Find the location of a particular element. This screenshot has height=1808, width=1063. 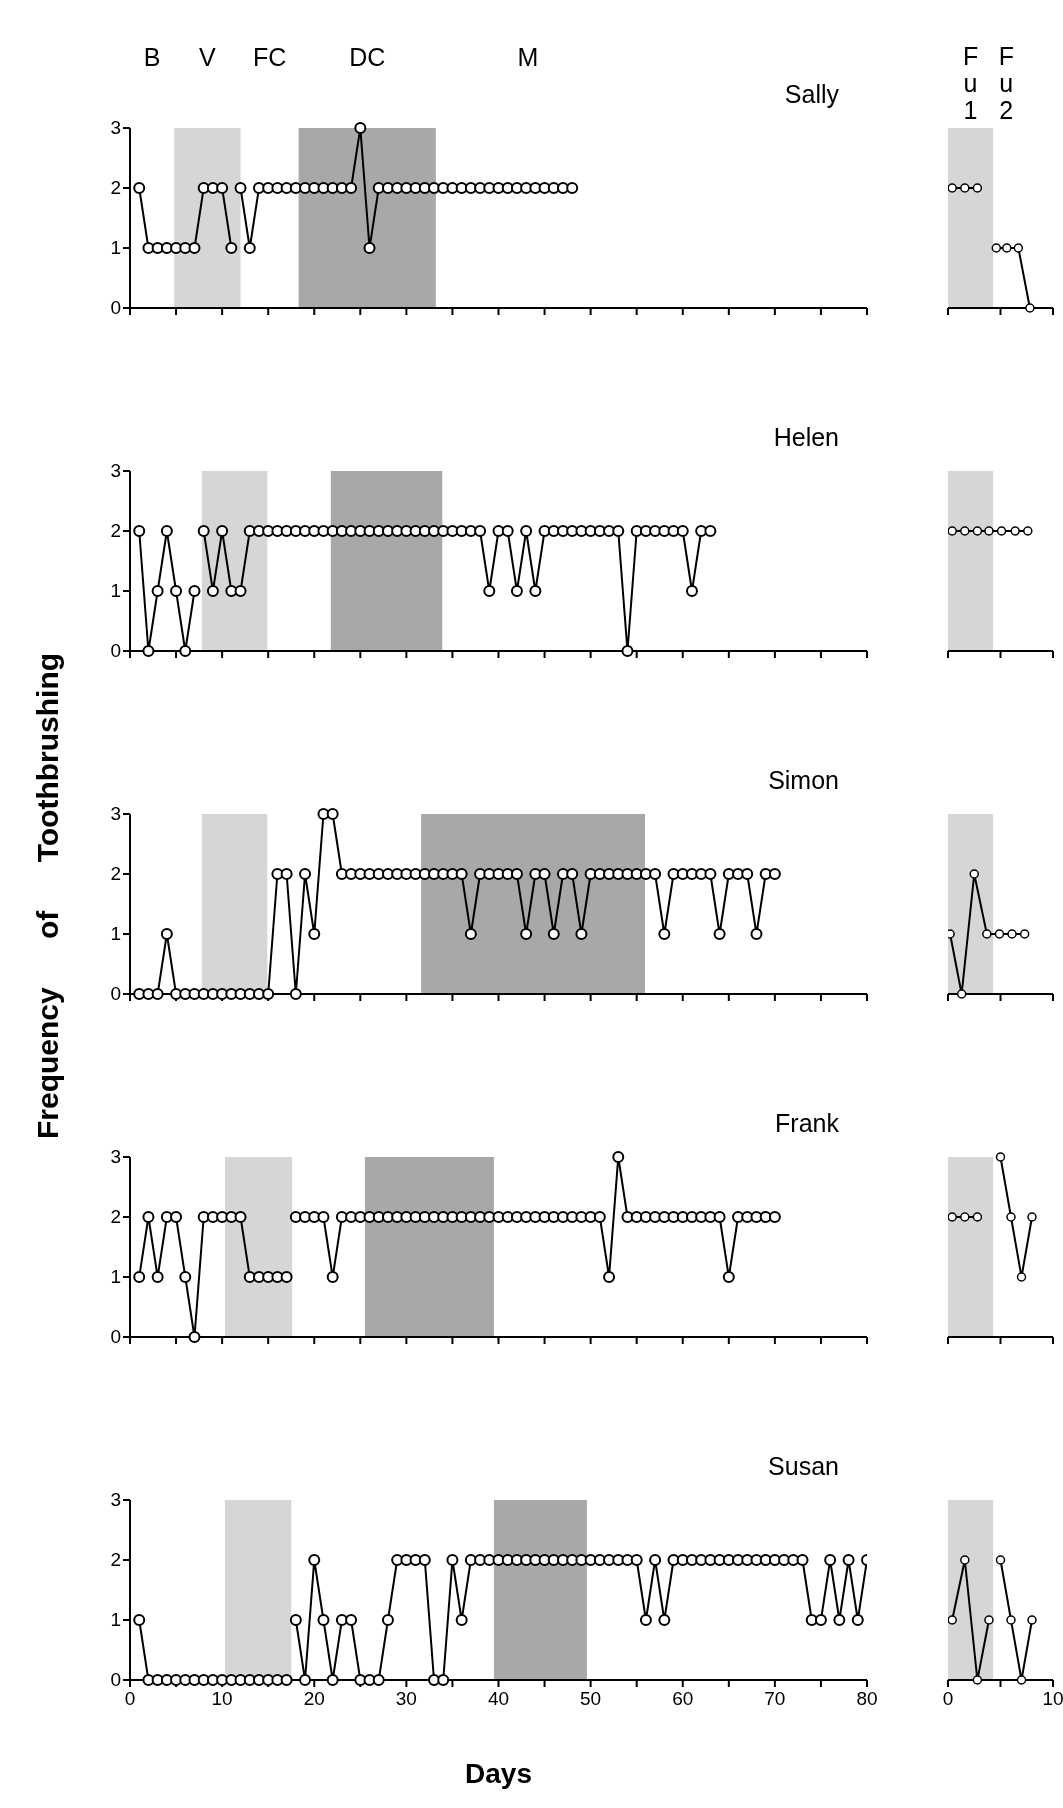

chart-title: Susan is located at coordinates (803, 1466).